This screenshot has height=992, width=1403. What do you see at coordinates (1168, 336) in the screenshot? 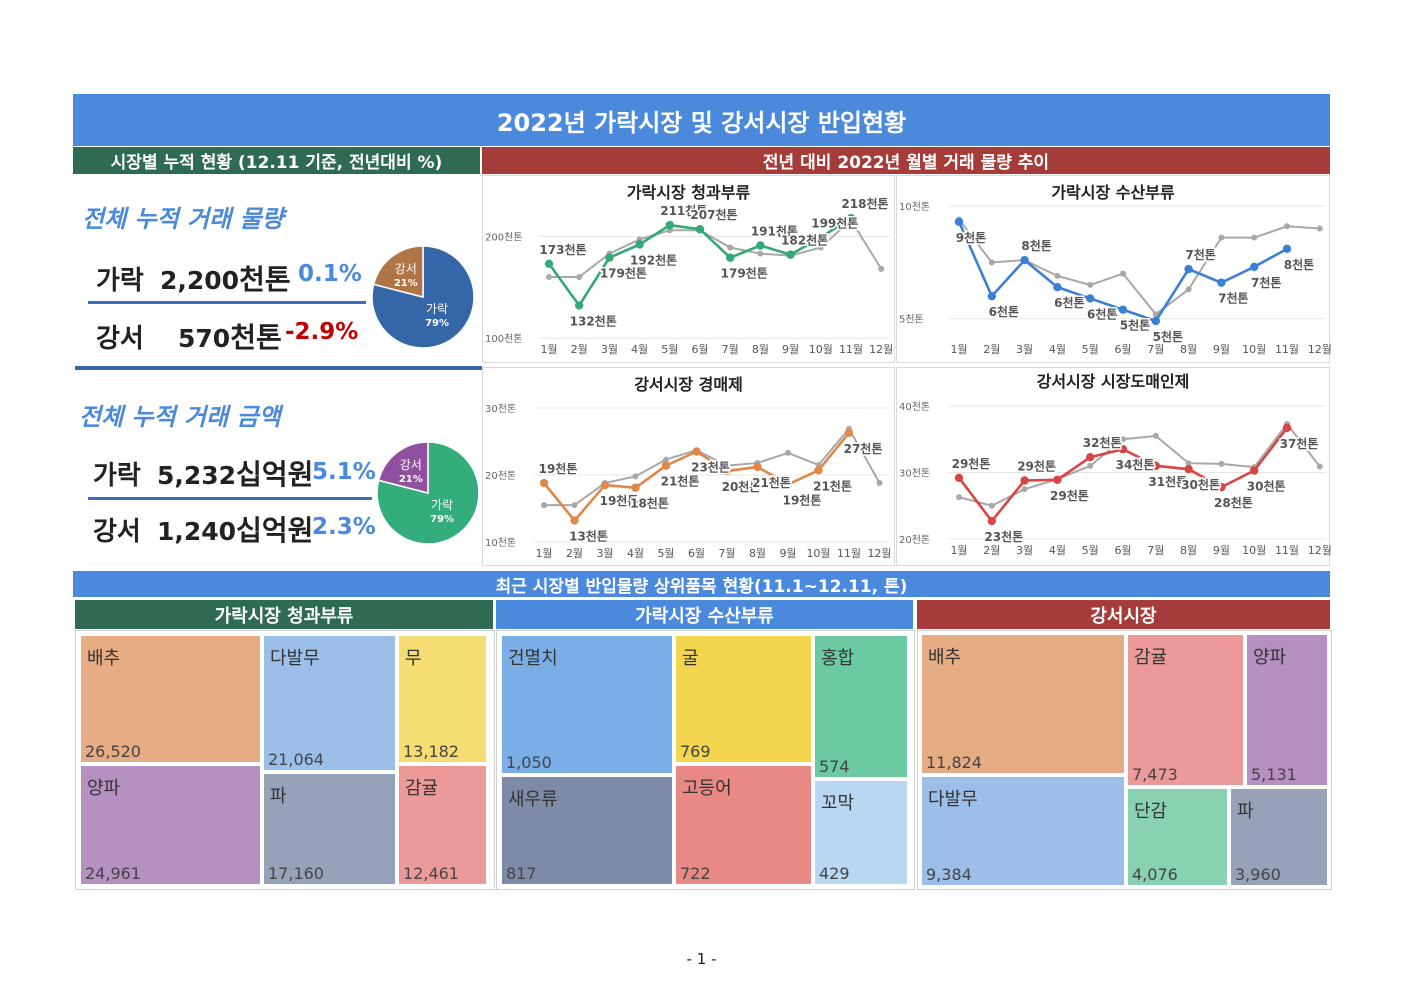
I see `data-label: 5천톤` at bounding box center [1168, 336].